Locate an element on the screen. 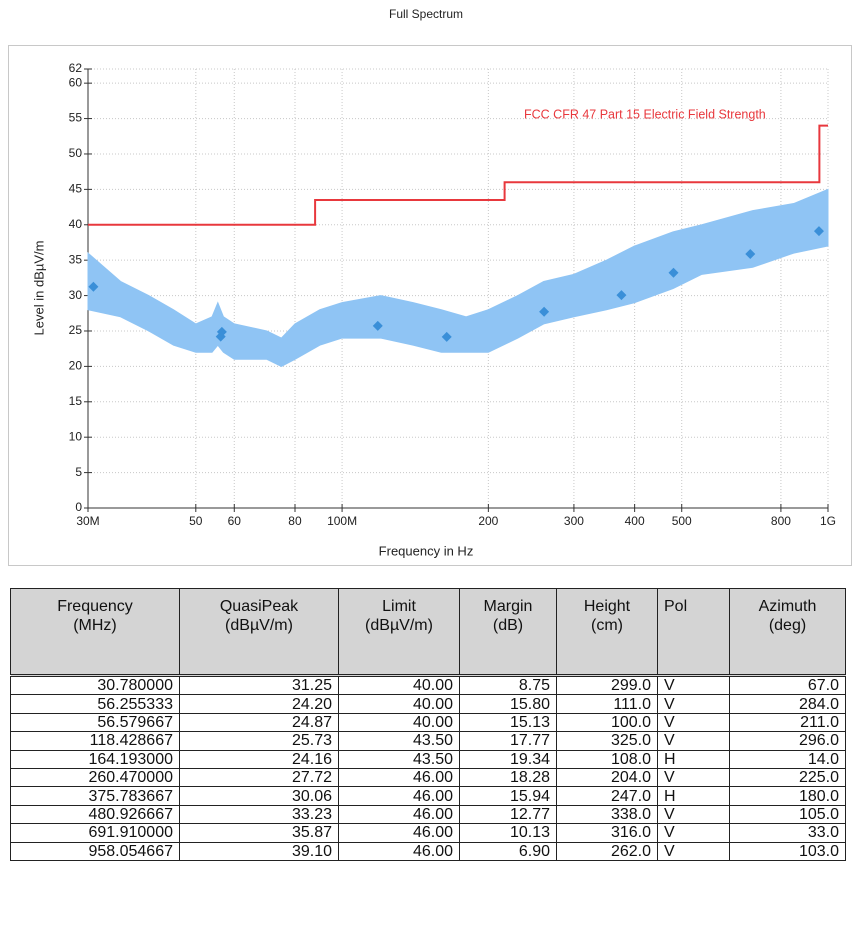 This screenshot has height=931, width=852. chart-title: Full Spectrum is located at coordinates (426, 14).